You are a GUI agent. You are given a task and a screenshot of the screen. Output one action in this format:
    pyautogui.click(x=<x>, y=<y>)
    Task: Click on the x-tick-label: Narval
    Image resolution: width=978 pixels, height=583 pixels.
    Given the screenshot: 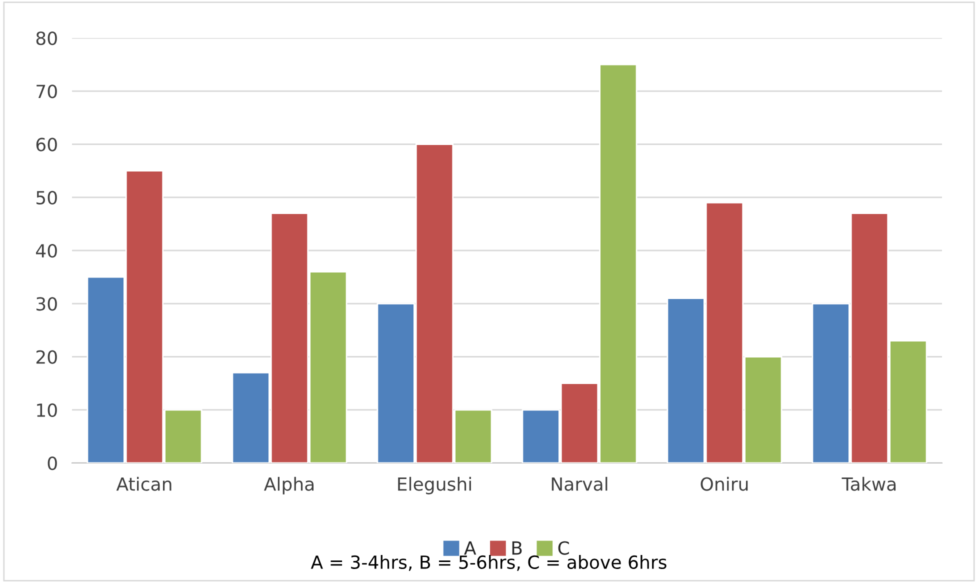 What is the action you would take?
    pyautogui.click(x=580, y=483)
    